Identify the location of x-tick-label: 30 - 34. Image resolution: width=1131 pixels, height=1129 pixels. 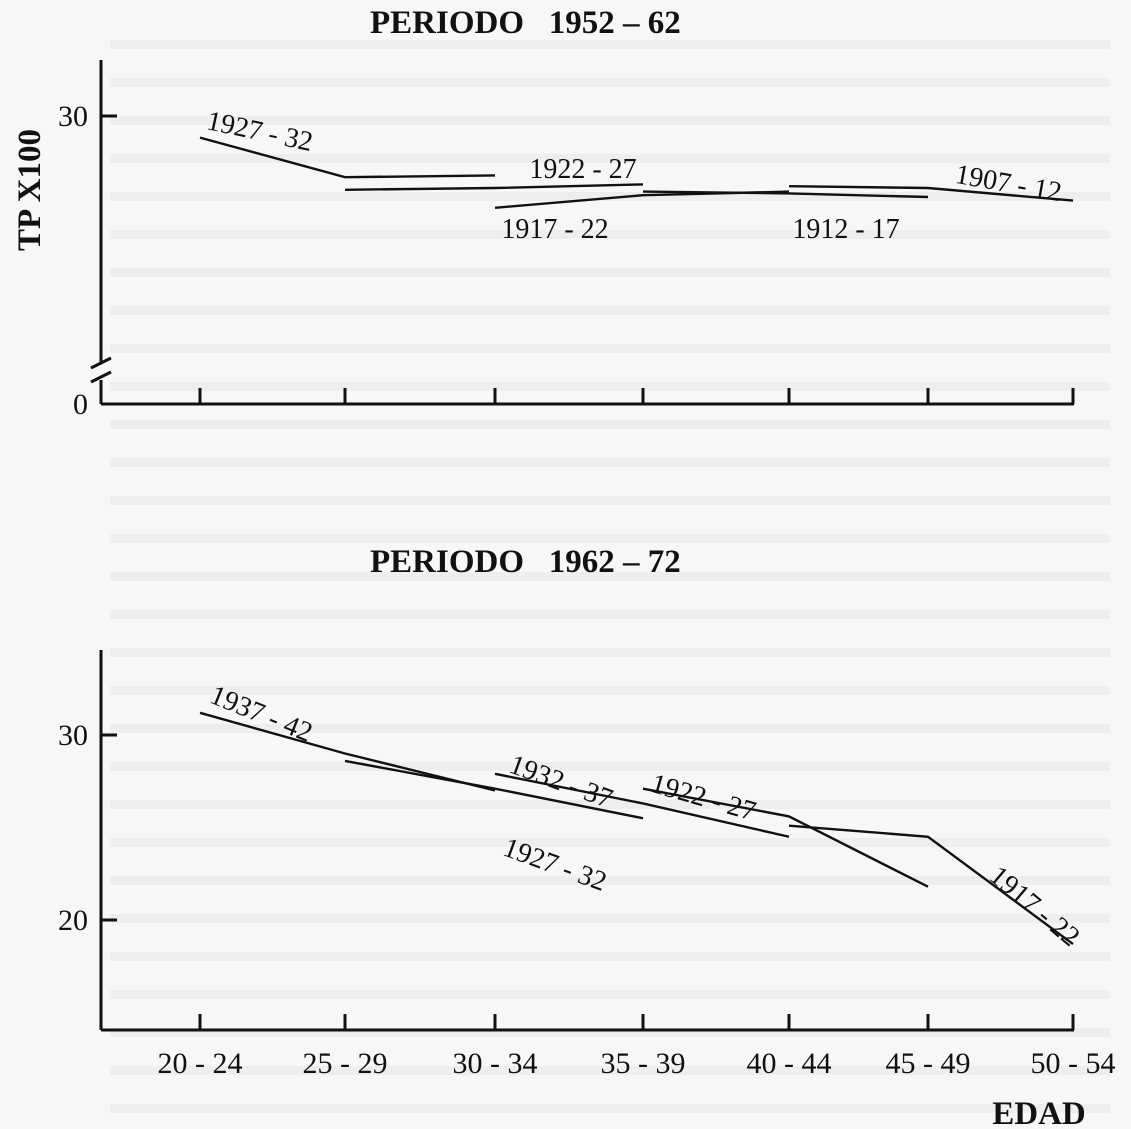
(495, 1063).